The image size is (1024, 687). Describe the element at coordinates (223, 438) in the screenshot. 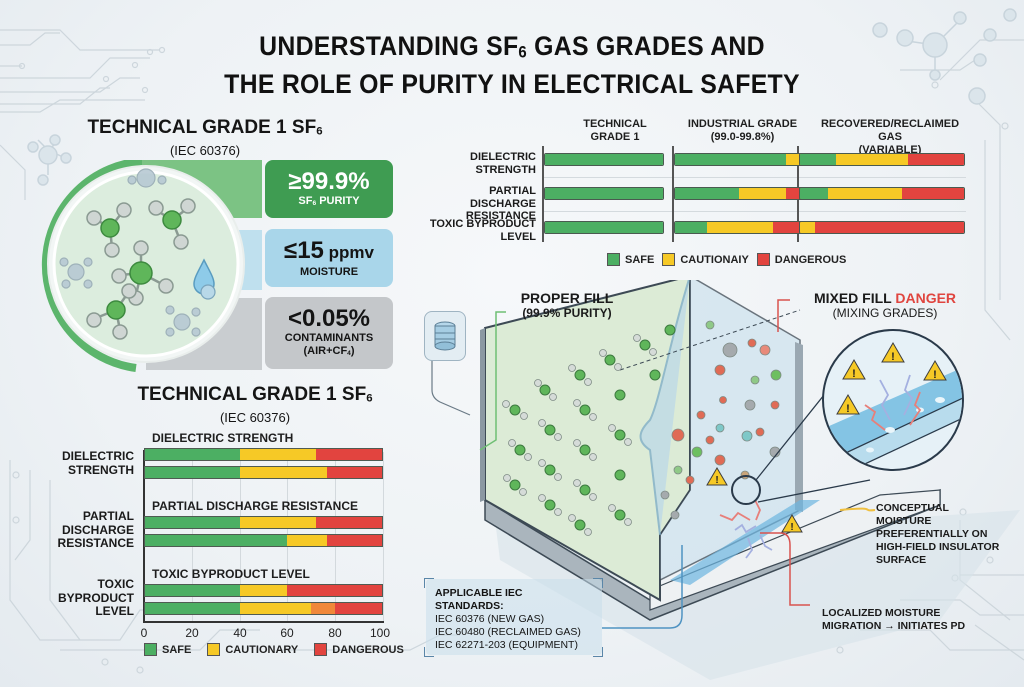

I see `chart-group-title-dielectric: DIELECTRIC STRENGTH` at that location.